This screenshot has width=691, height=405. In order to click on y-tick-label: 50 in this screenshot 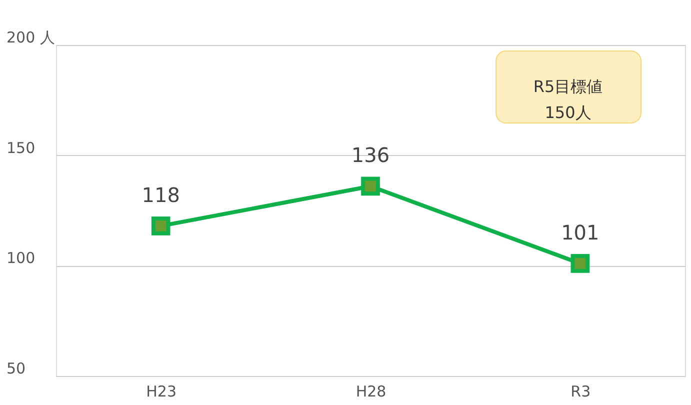, I will do `click(16, 369)`.